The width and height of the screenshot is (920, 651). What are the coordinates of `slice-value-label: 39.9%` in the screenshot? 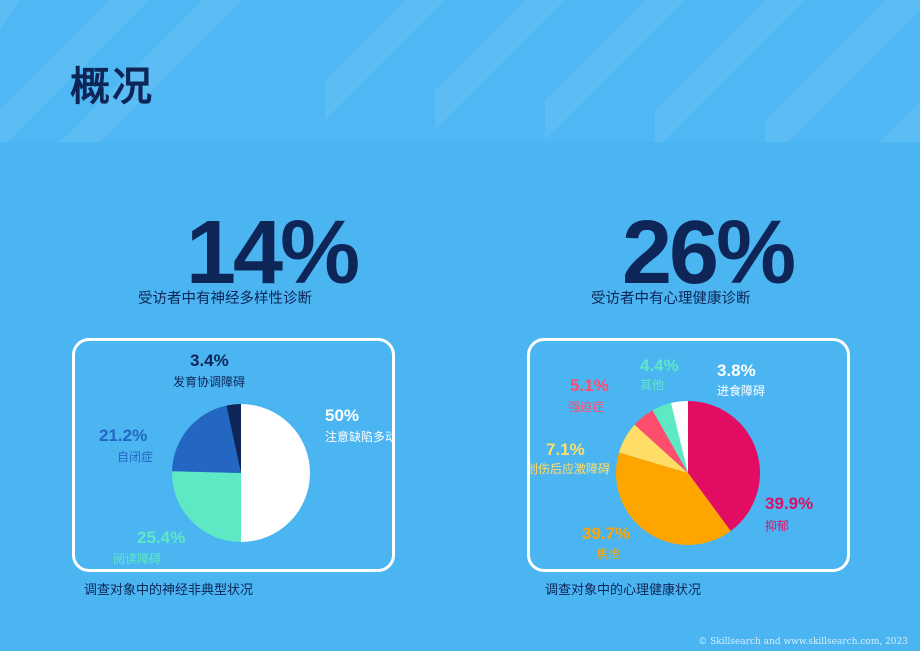 It's located at (789, 503).